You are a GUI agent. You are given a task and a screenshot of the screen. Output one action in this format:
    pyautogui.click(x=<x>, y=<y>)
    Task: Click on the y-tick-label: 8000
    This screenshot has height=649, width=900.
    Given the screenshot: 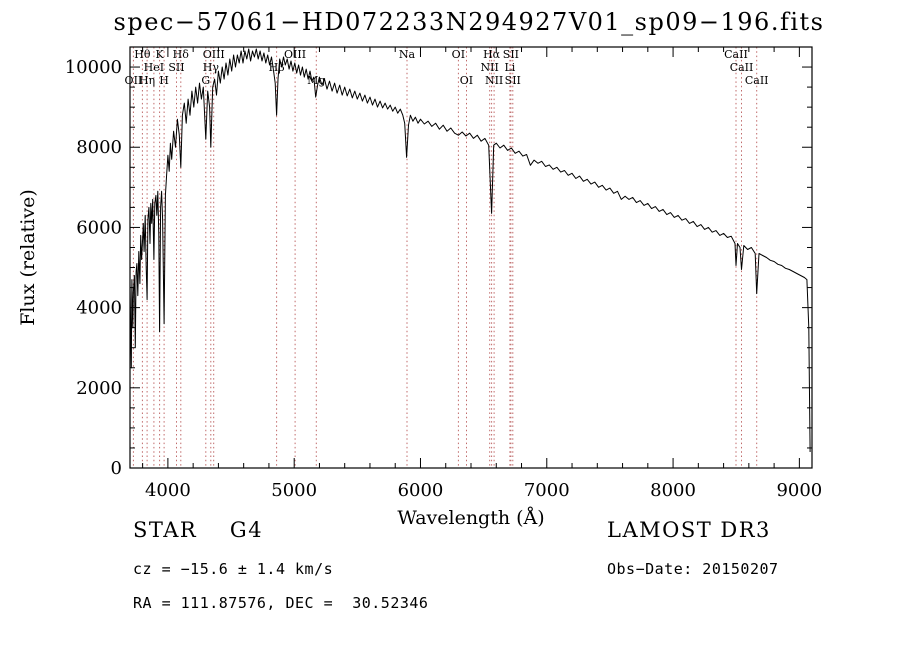 What is the action you would take?
    pyautogui.click(x=99, y=147)
    